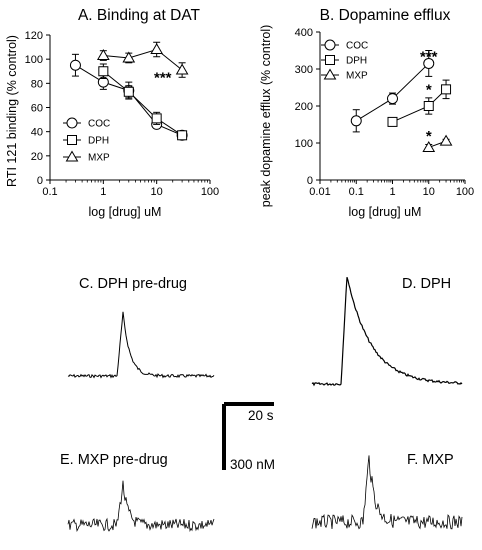 This screenshot has width=482, height=550. I want to click on y-tick-label: 20, so click(37, 157).